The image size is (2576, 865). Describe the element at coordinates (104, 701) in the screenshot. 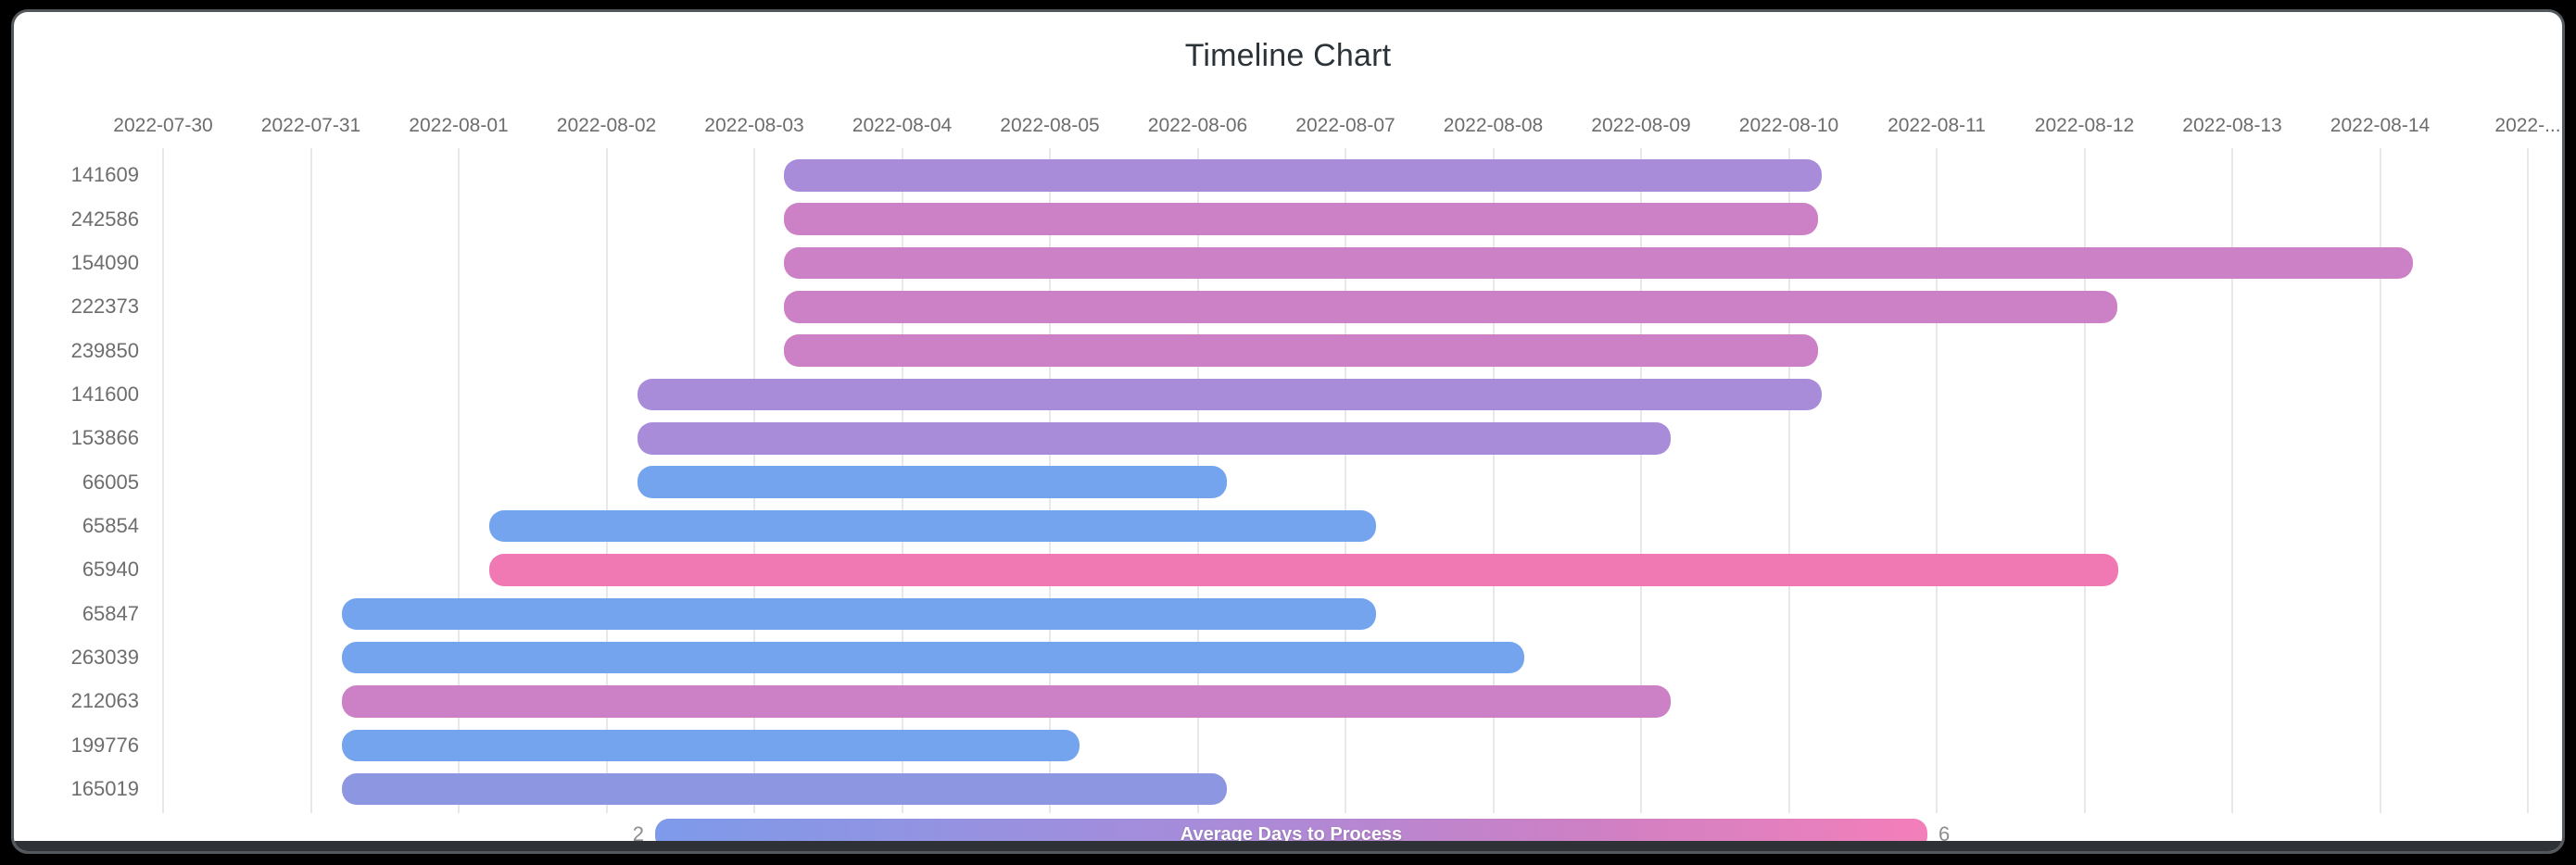

I see `row-label: 212063` at that location.